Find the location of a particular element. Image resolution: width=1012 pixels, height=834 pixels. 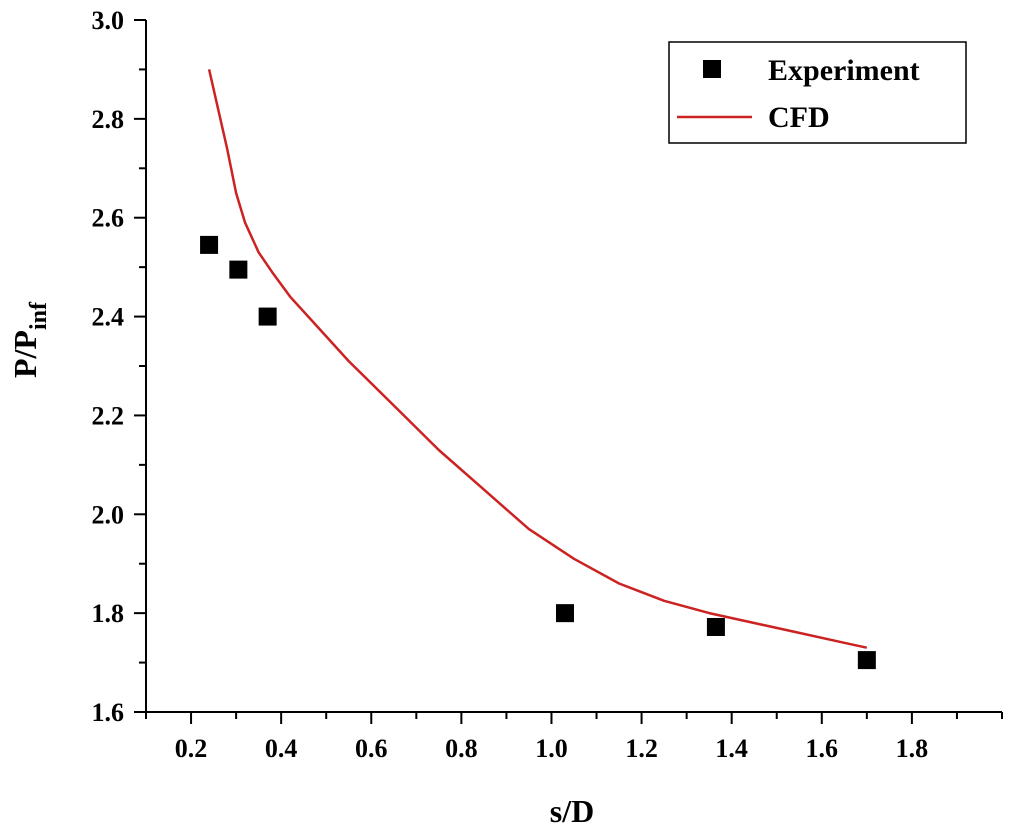

y-tick-label: 1.6 is located at coordinates (108, 712).